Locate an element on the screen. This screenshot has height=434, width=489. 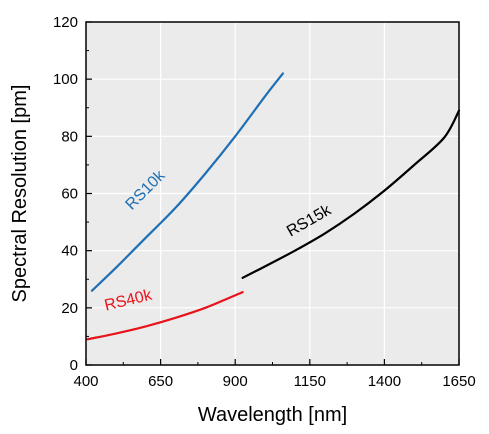
x-tick-label: 1400 is located at coordinates (384, 381).